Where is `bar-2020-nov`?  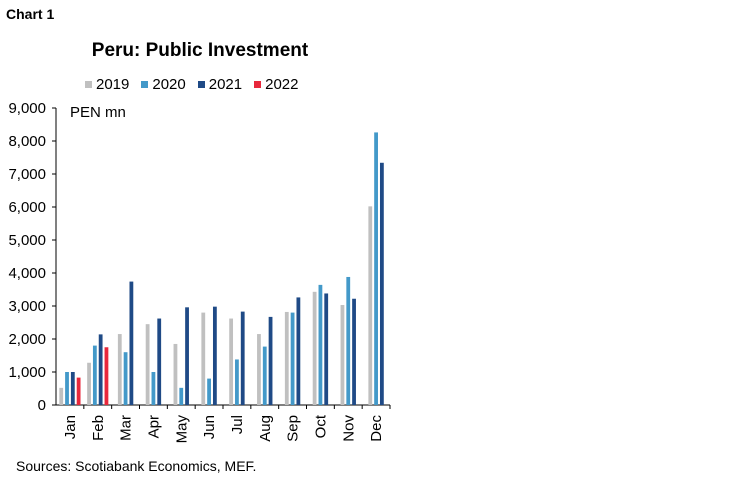
bar-2020-nov is located at coordinates (348, 340).